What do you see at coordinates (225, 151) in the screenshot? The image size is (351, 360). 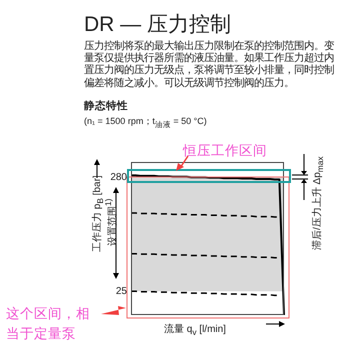 I see `text: 恒压工作区间` at bounding box center [225, 151].